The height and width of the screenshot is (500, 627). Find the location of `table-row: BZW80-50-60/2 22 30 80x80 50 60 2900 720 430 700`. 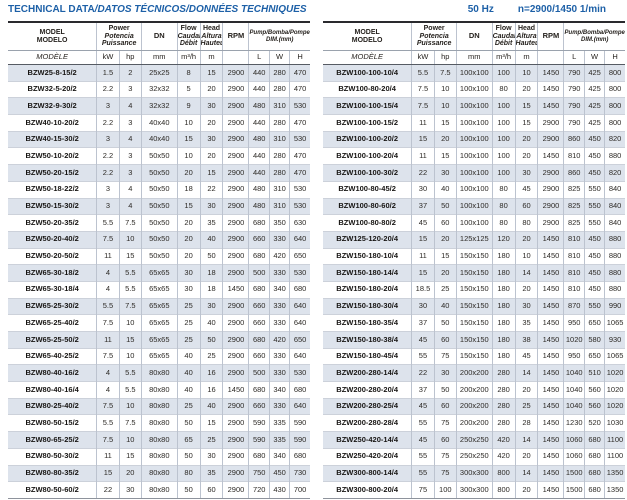

table-row: BZW80-50-60/2 22 30 80x80 50 60 2900 720 430 700 is located at coordinates (159, 489).